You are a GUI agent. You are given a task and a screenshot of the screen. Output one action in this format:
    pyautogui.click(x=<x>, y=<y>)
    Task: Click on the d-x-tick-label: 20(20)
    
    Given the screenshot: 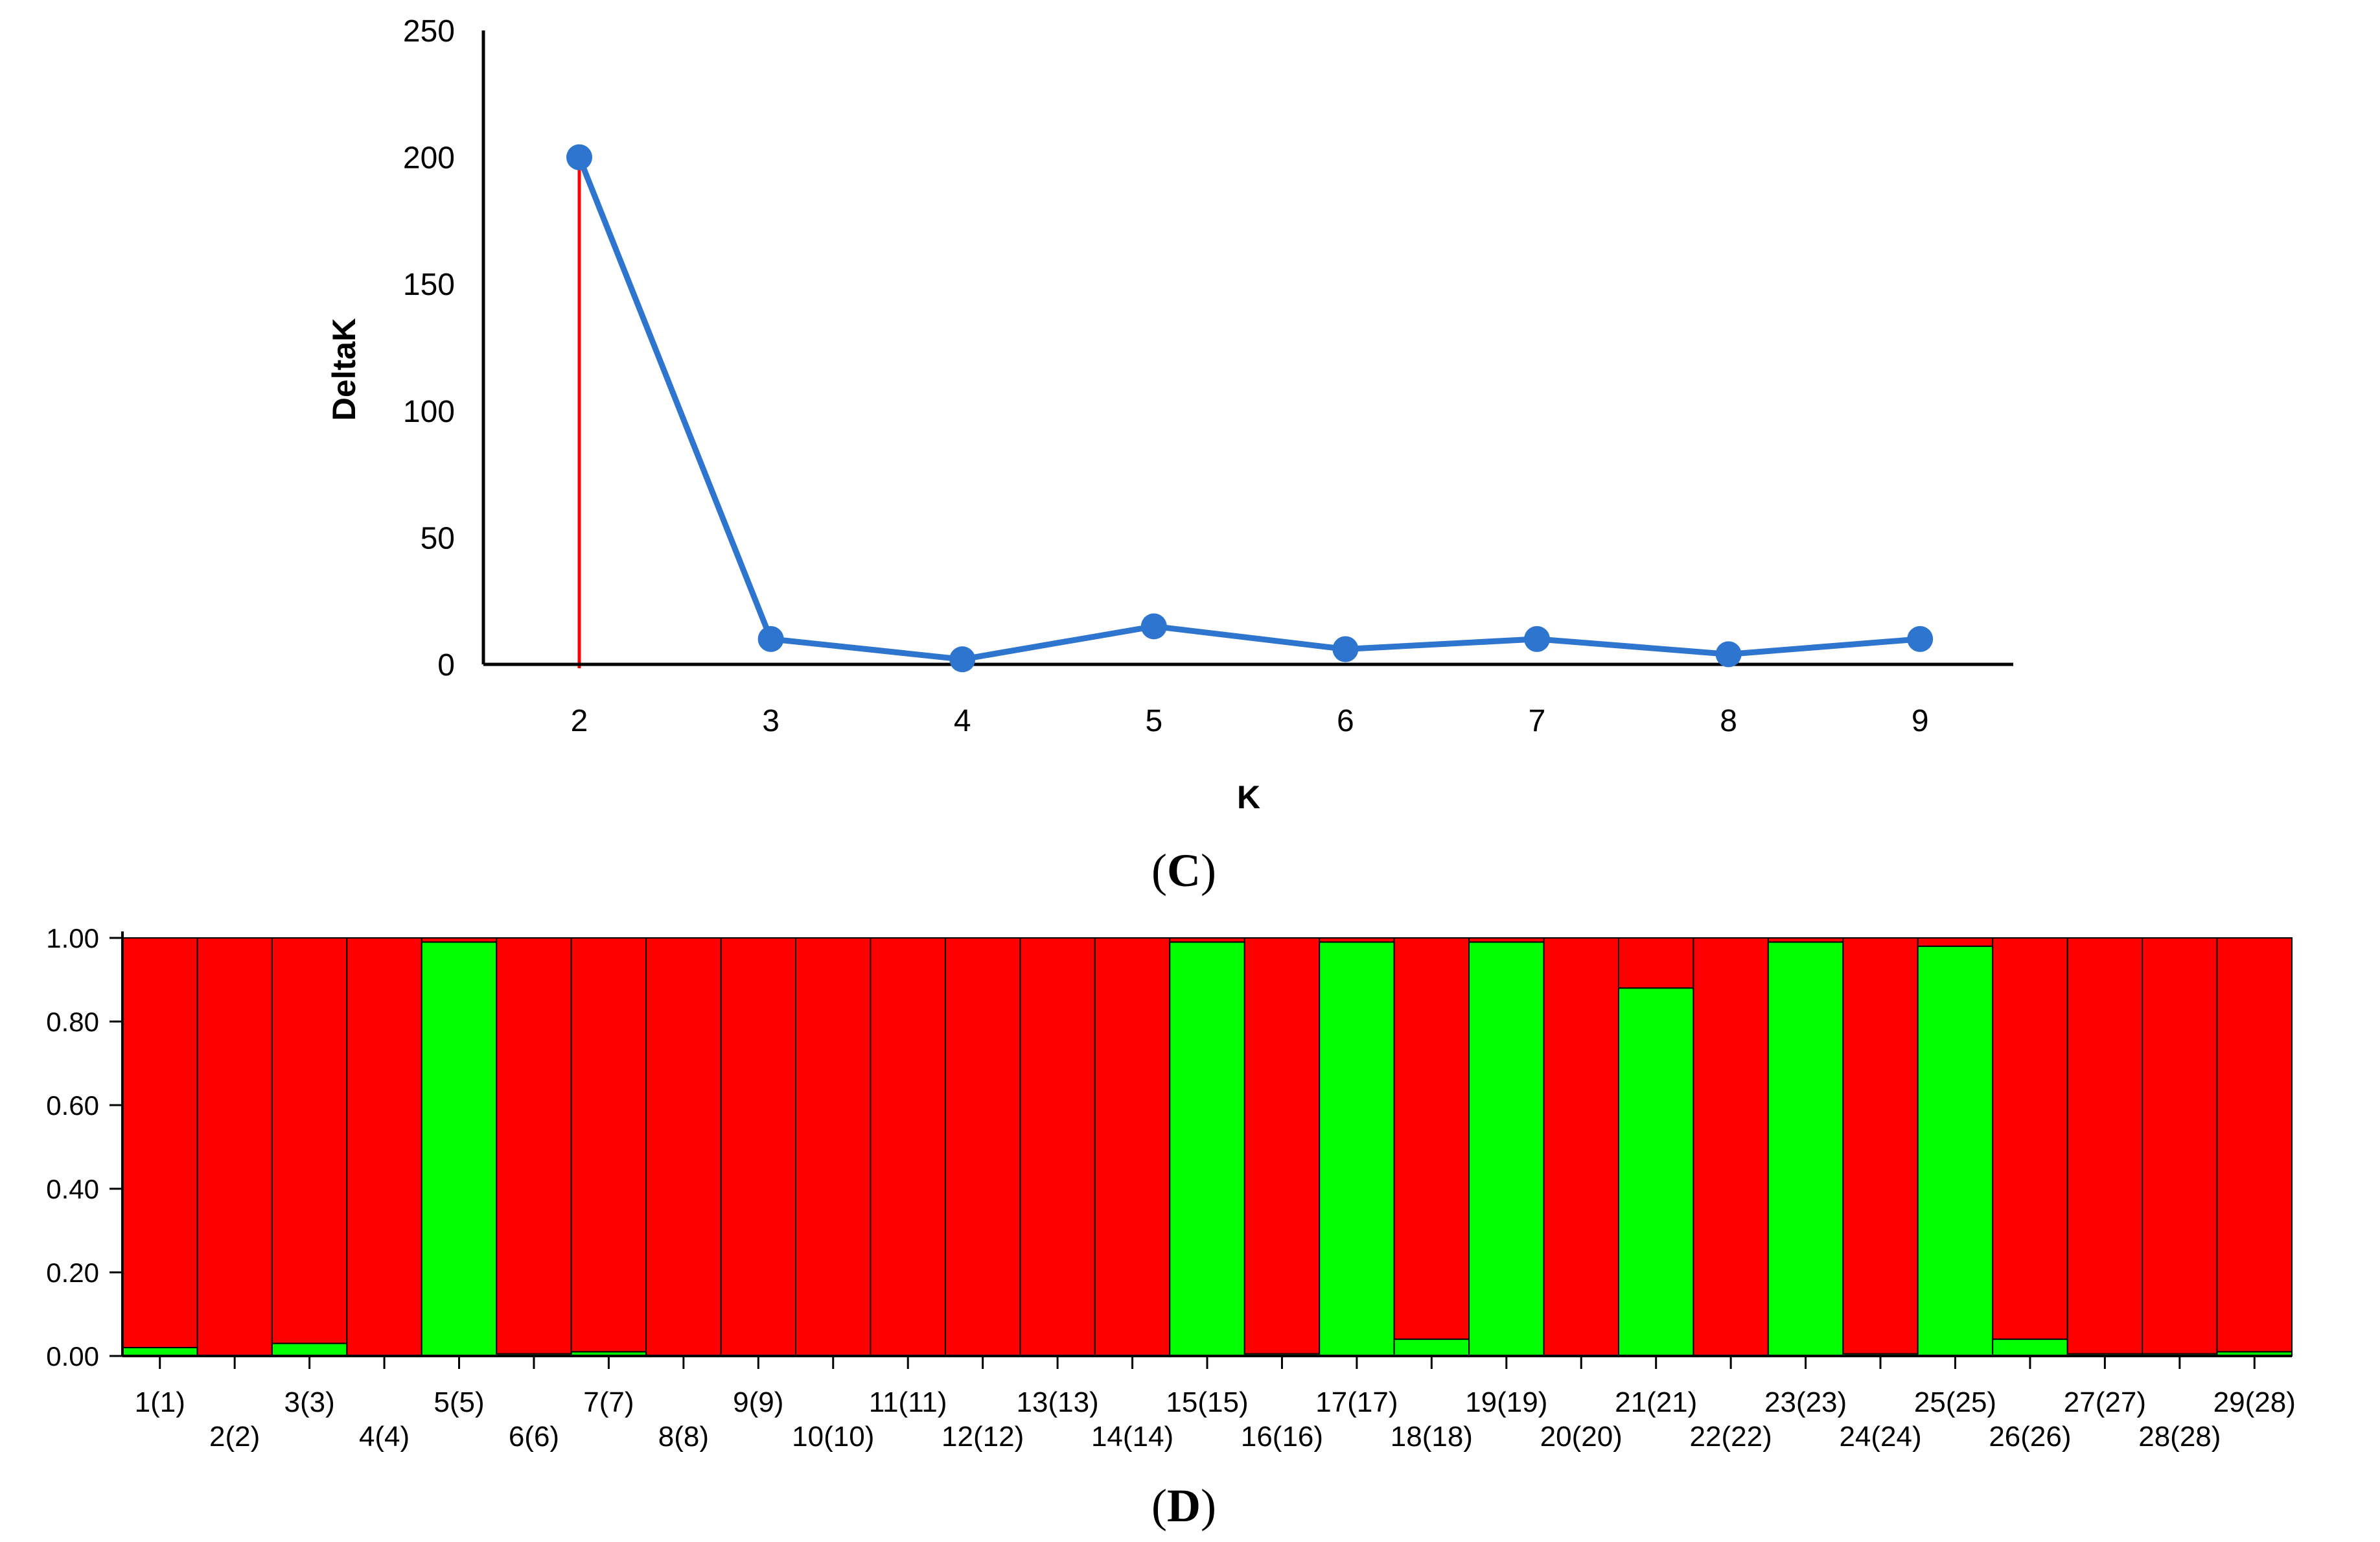 What is the action you would take?
    pyautogui.click(x=1582, y=1437)
    